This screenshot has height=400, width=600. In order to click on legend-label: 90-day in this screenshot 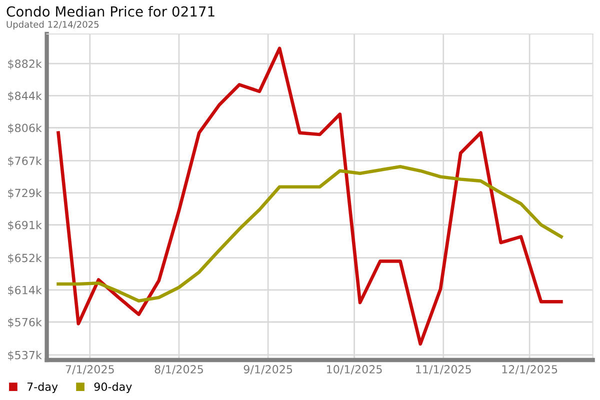, I will do `click(113, 388)`.